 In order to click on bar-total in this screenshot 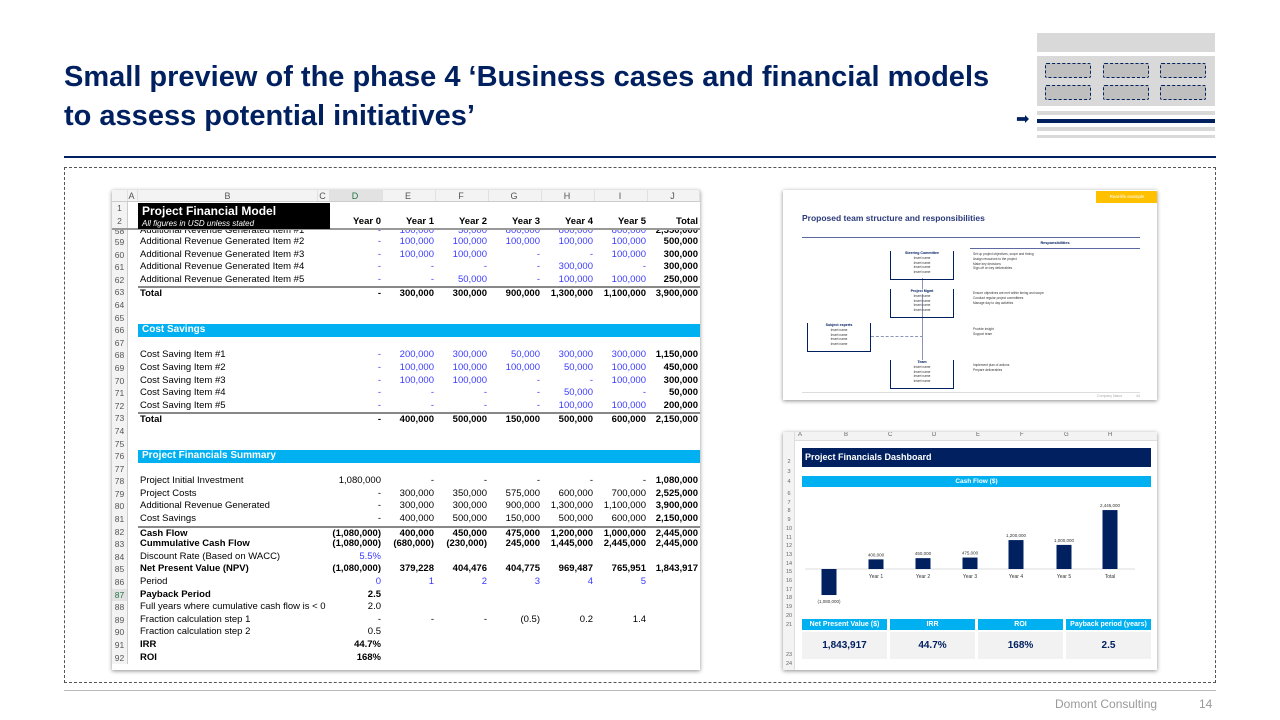, I will do `click(1110, 539)`.